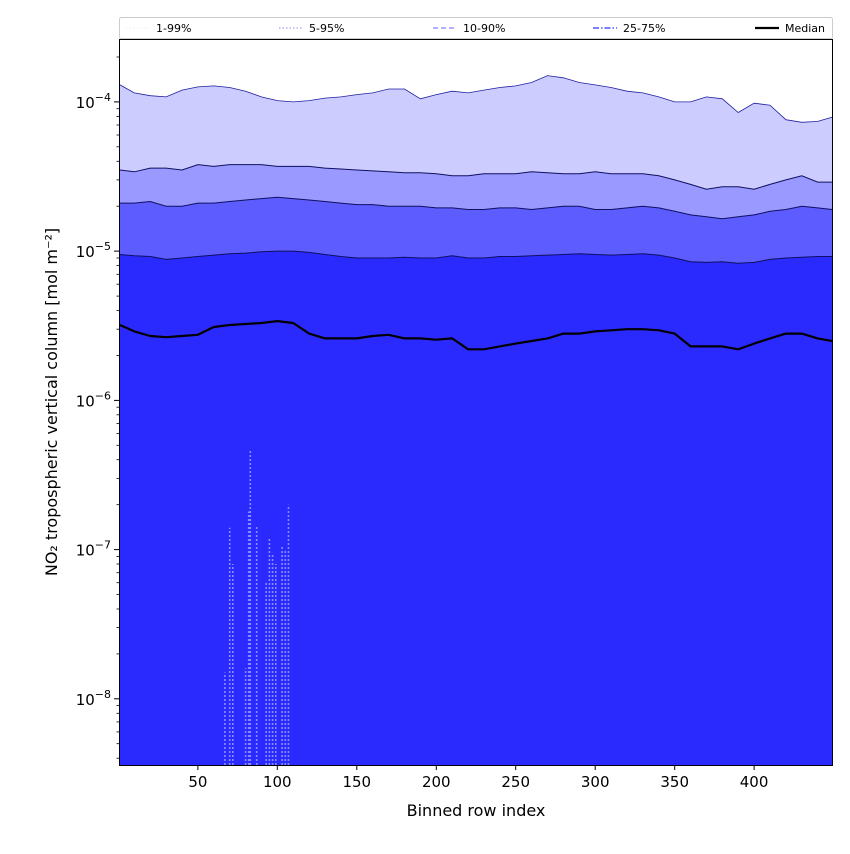 The image size is (850, 854). I want to click on x-tick-label: 300, so click(595, 782).